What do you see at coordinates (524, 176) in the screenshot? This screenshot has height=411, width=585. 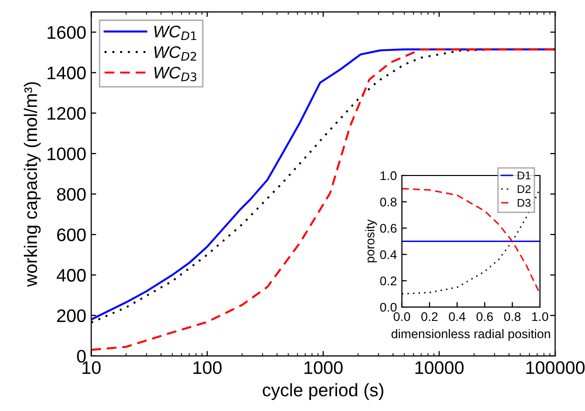 I see `legend-label: D1` at bounding box center [524, 176].